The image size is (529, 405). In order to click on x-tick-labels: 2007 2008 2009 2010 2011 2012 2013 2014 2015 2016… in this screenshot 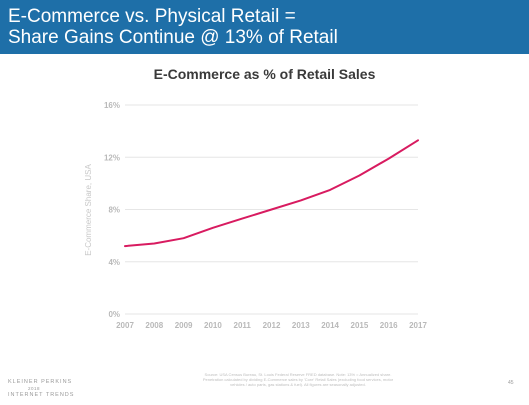, I will do `click(271, 325)`.